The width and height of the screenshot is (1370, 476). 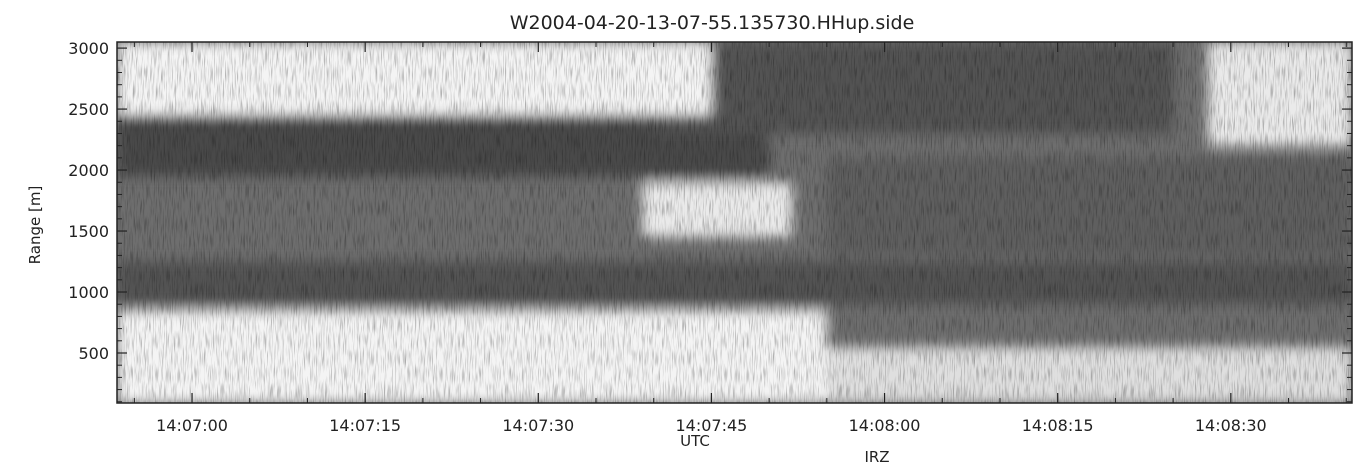 I want to click on x-tick-label: 14:07:15, so click(x=365, y=425).